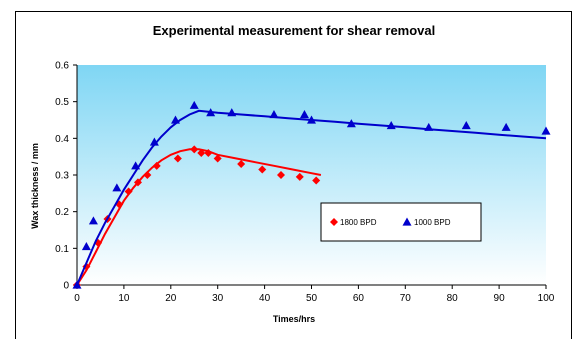 This screenshot has width=588, height=340. Describe the element at coordinates (546, 298) in the screenshot. I see `x-tick-label: 100` at that location.